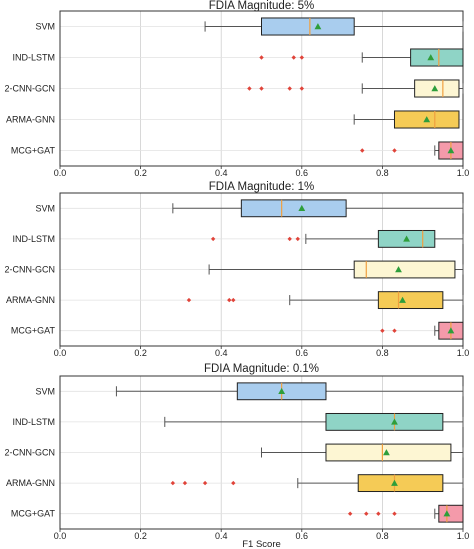 The image size is (474, 549). I want to click on x-axis-label: F1 Score, so click(261, 544).